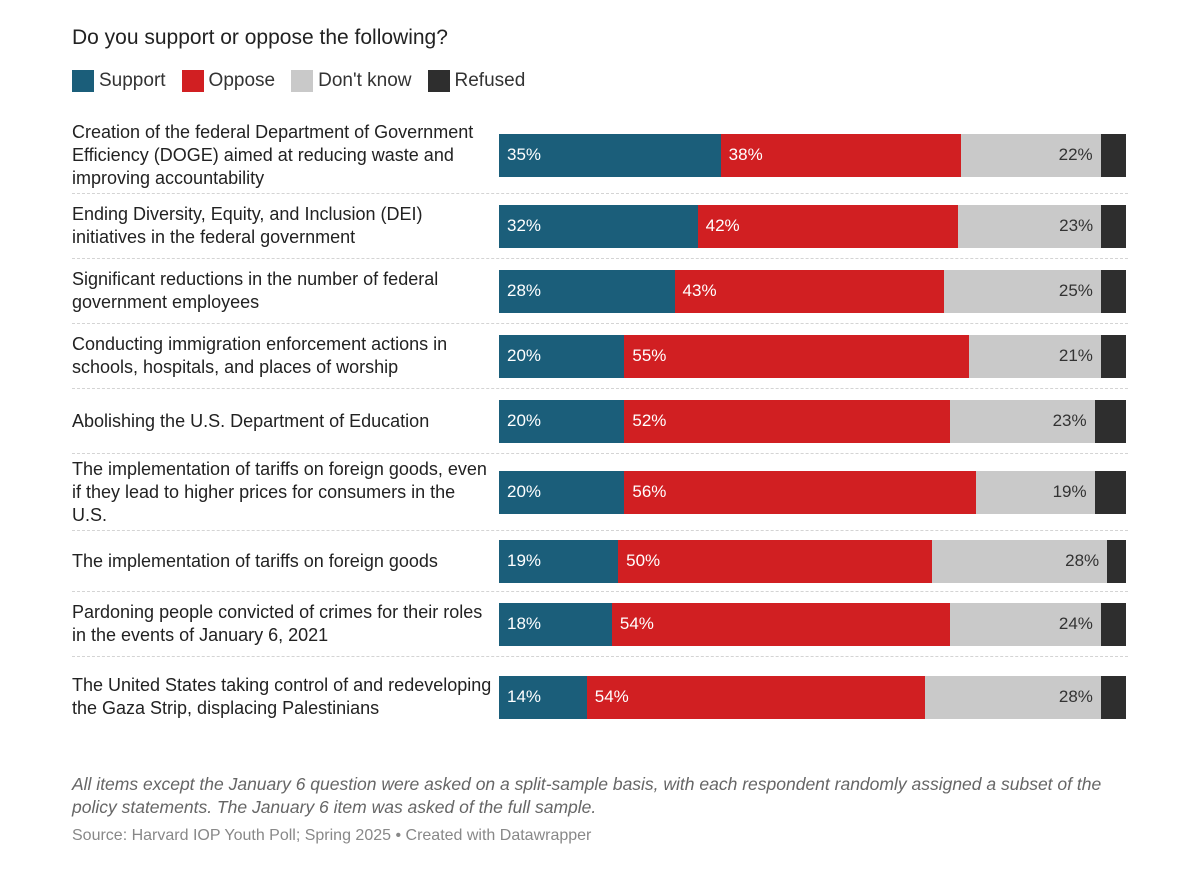  I want to click on legend-label-support: Support, so click(132, 80).